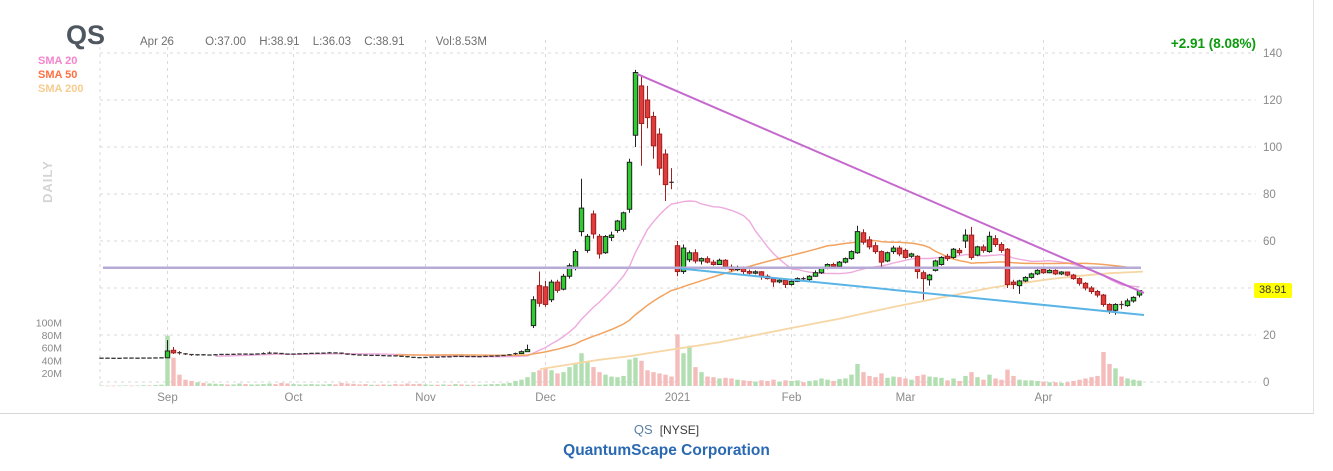 The height and width of the screenshot is (471, 1333). I want to click on svg-text: 60M, so click(52, 349).